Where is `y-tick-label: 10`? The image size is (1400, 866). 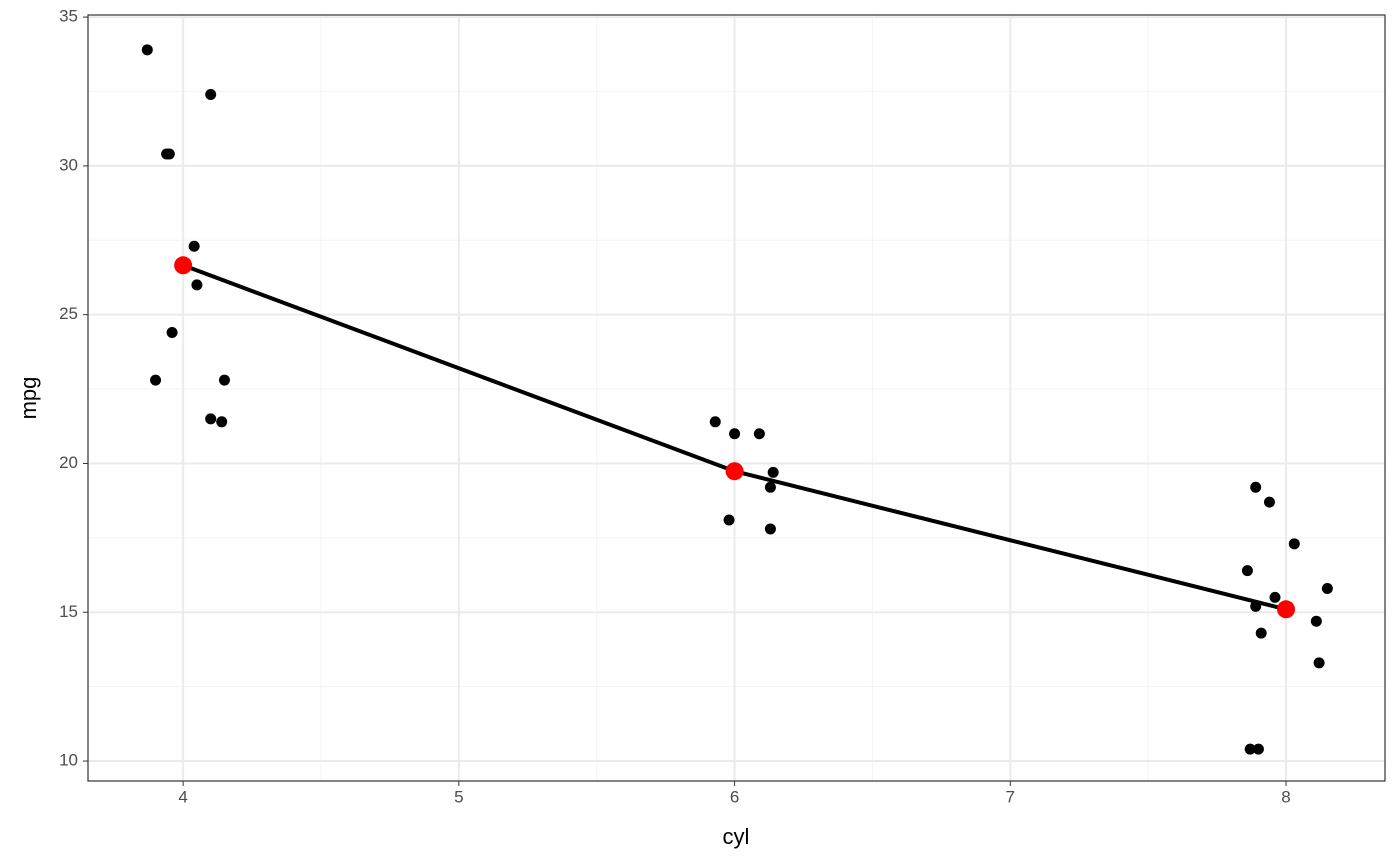
y-tick-label: 10 is located at coordinates (68, 760).